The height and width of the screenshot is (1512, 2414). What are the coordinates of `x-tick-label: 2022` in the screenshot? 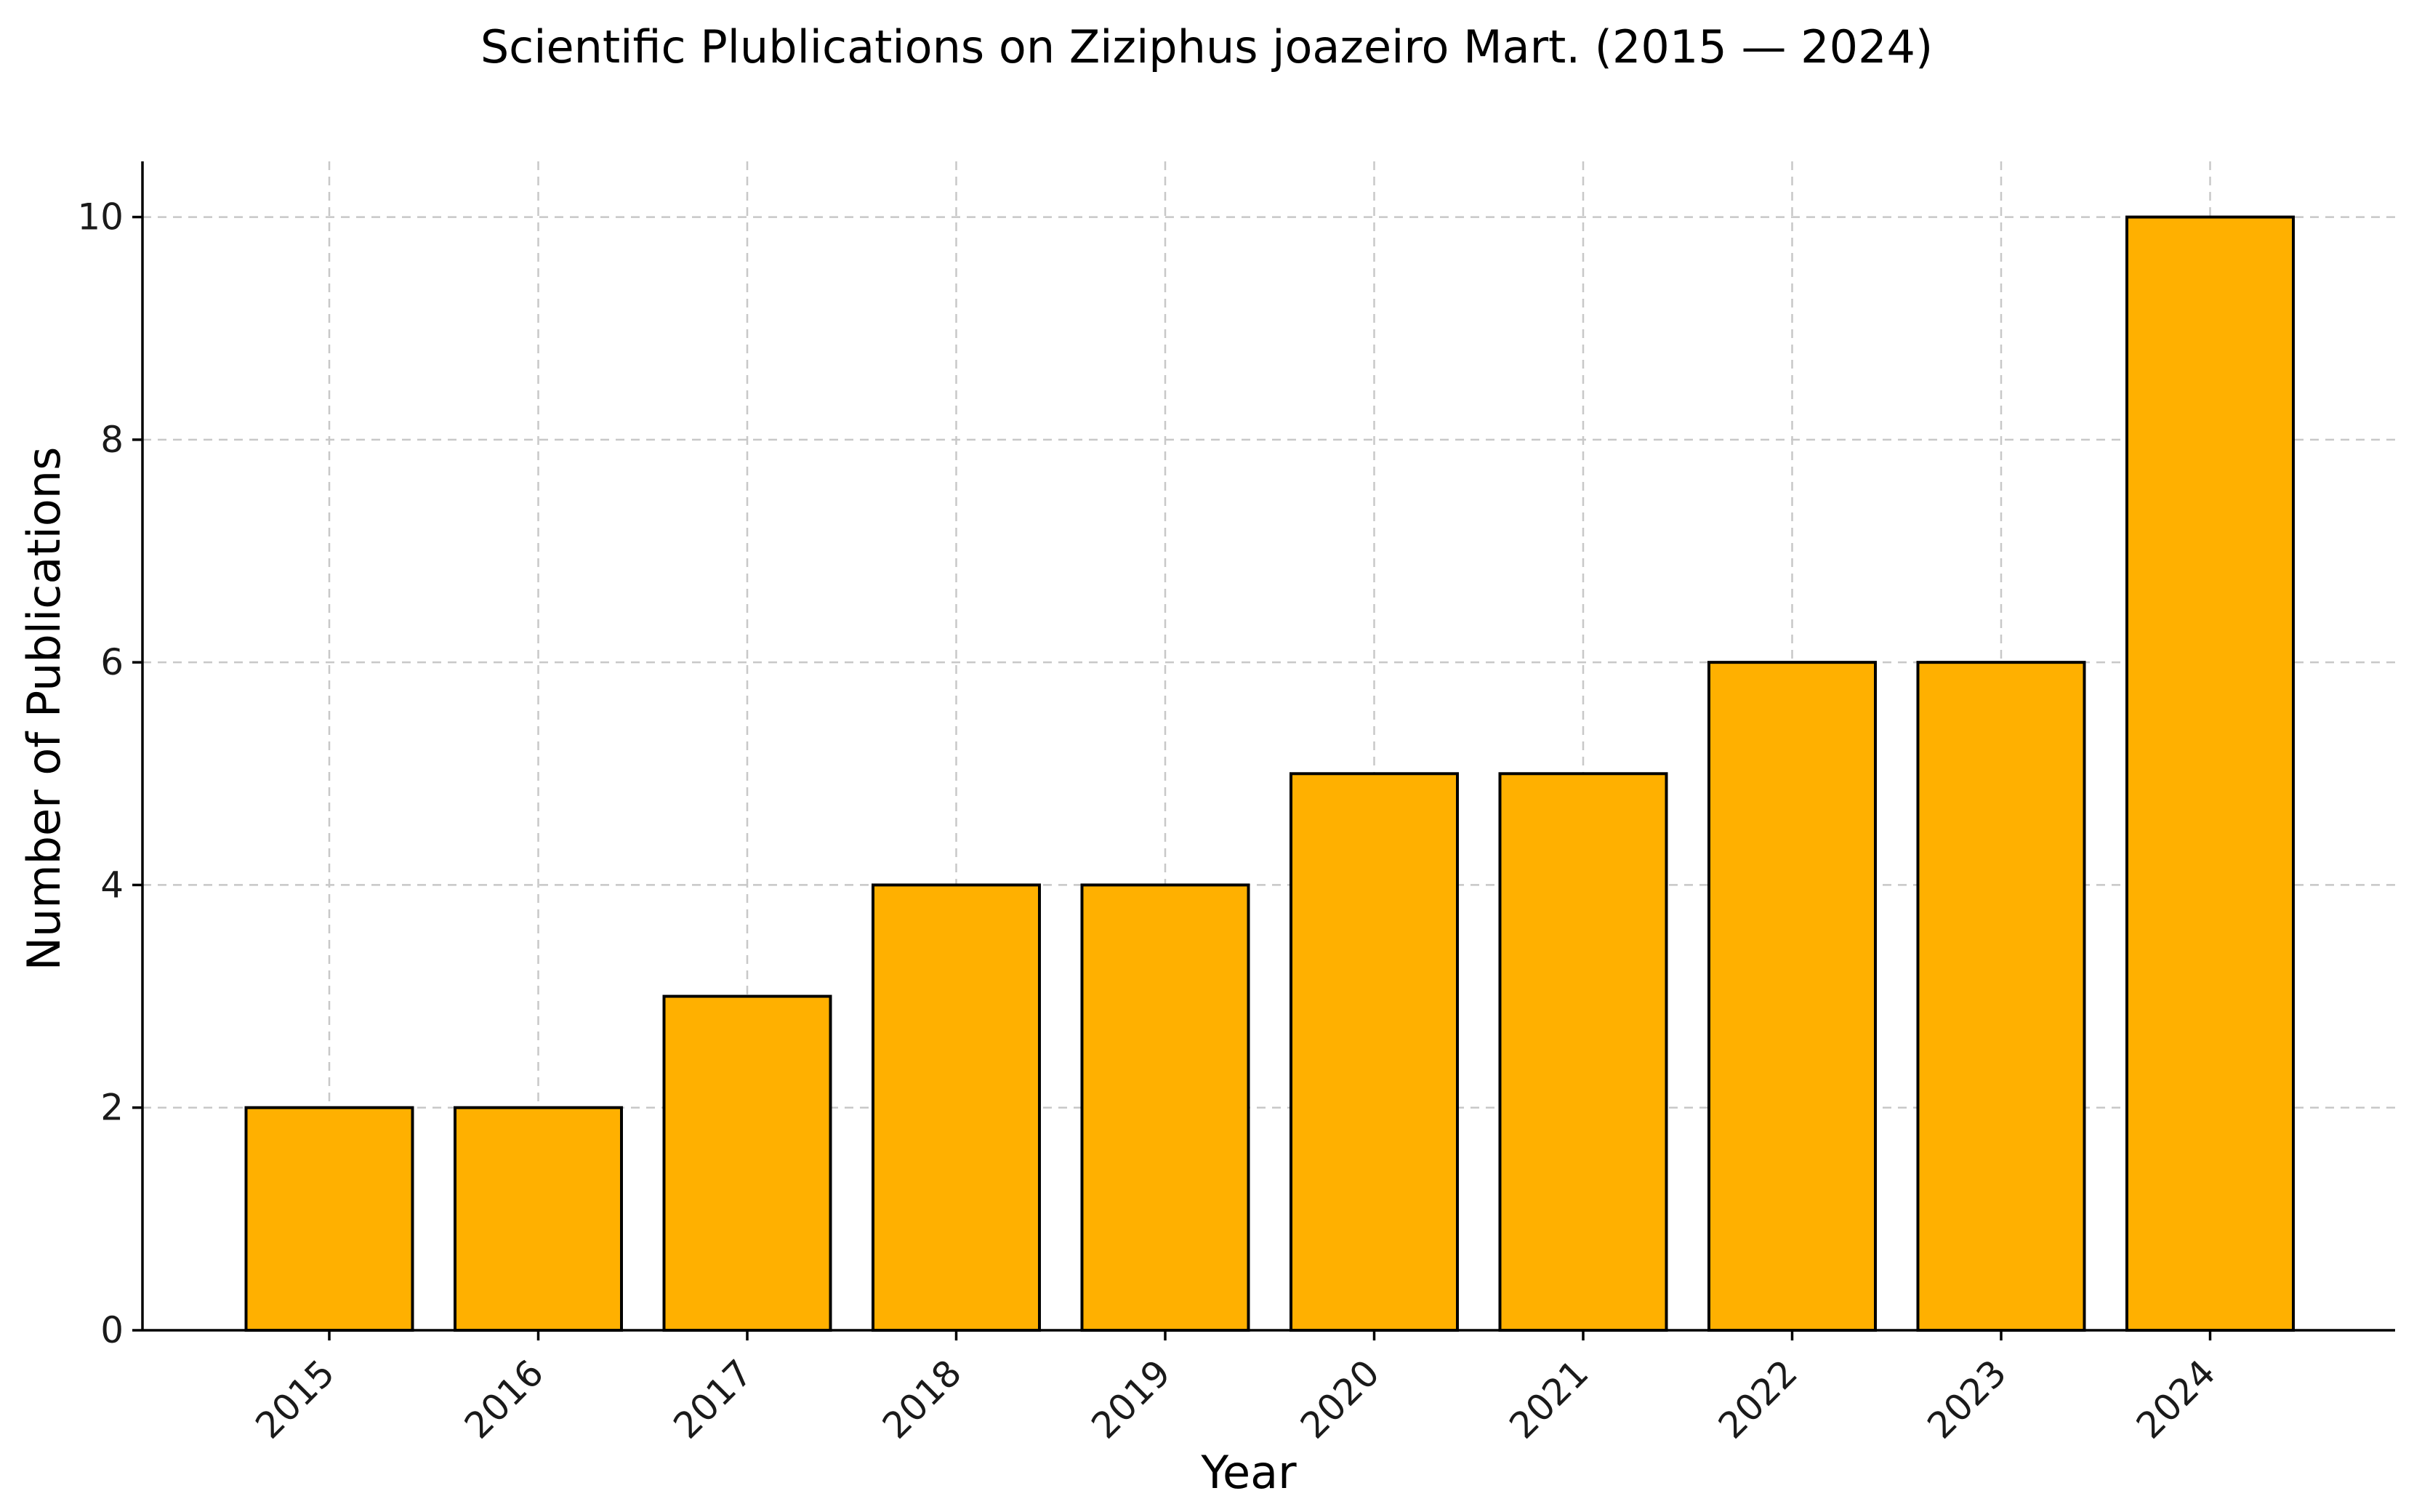 It's located at (1758, 1399).